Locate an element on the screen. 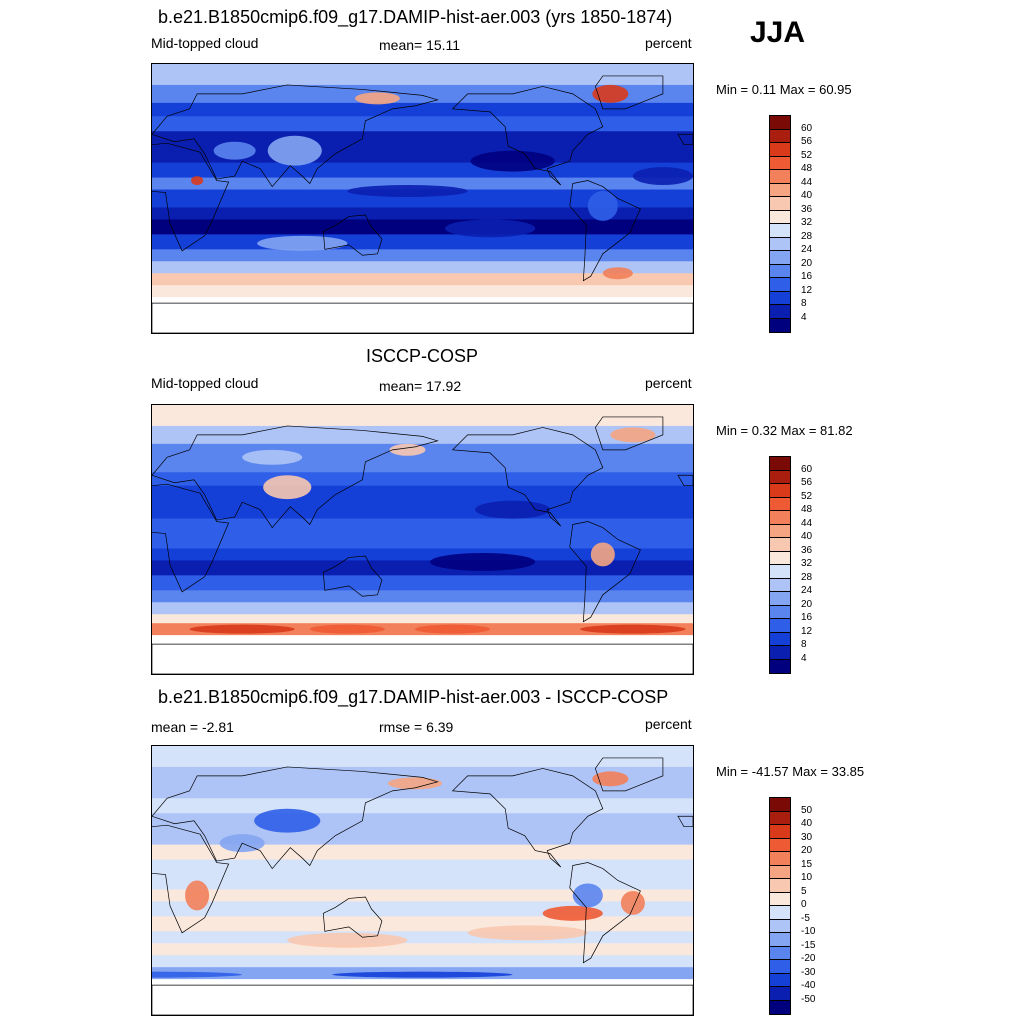 The height and width of the screenshot is (1024, 1024). colorbar-tick-label: 56 is located at coordinates (807, 141).